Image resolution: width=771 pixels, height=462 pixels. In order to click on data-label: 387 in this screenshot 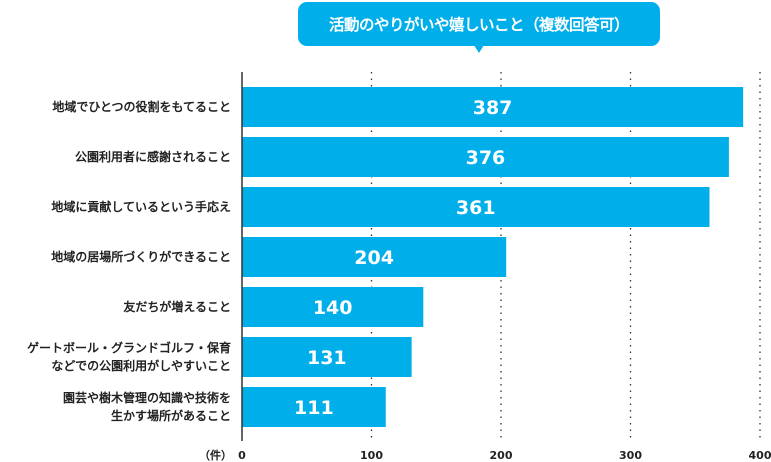, I will do `click(493, 108)`.